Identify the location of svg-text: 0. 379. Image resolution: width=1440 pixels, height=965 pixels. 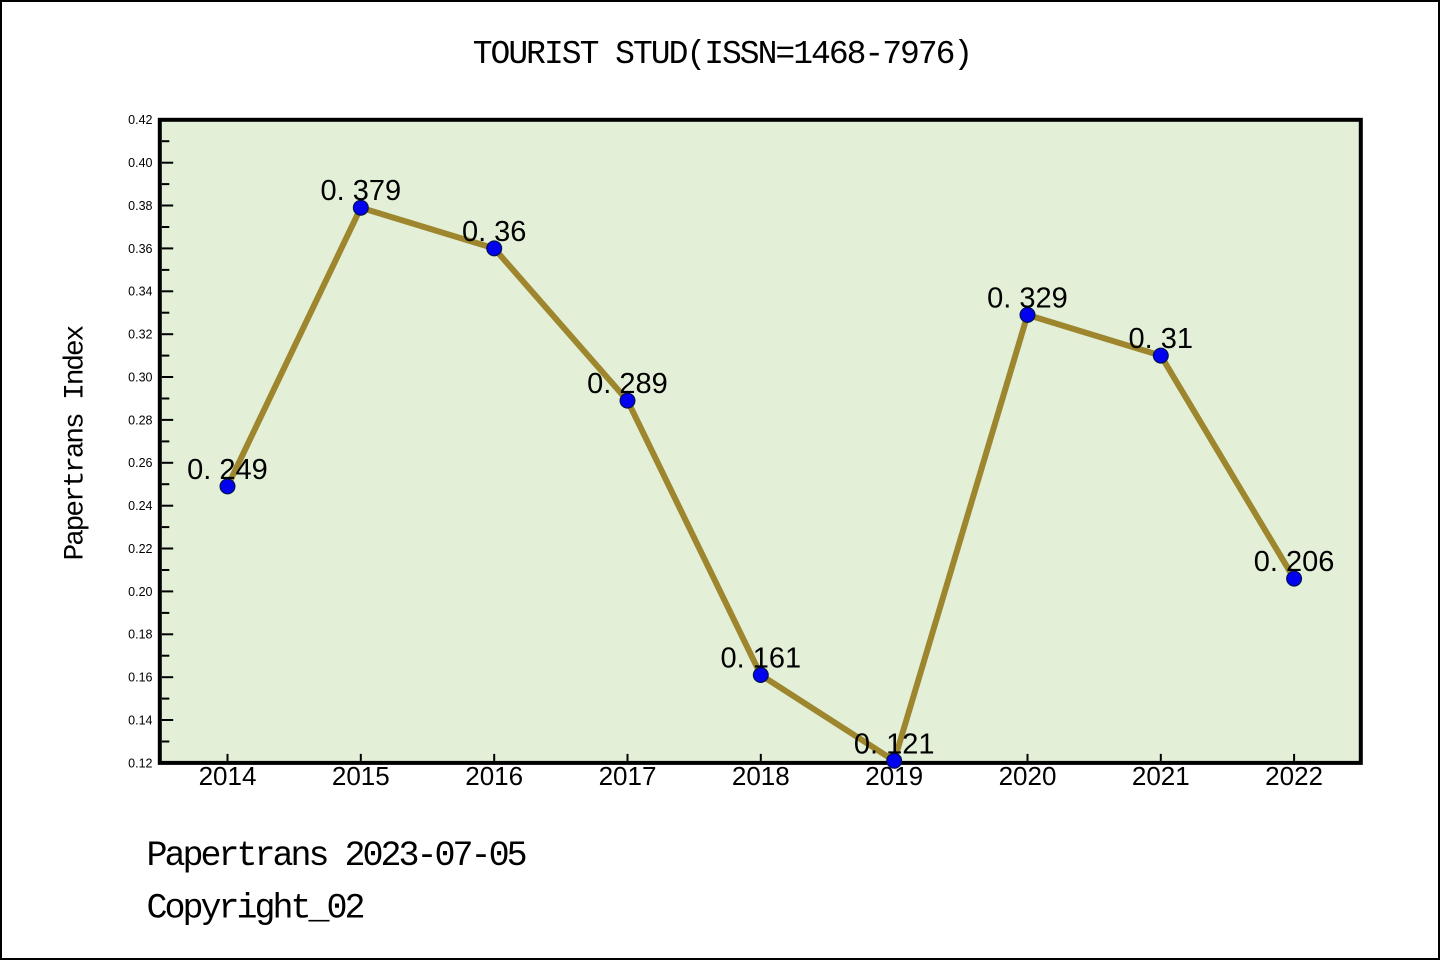
(360, 191).